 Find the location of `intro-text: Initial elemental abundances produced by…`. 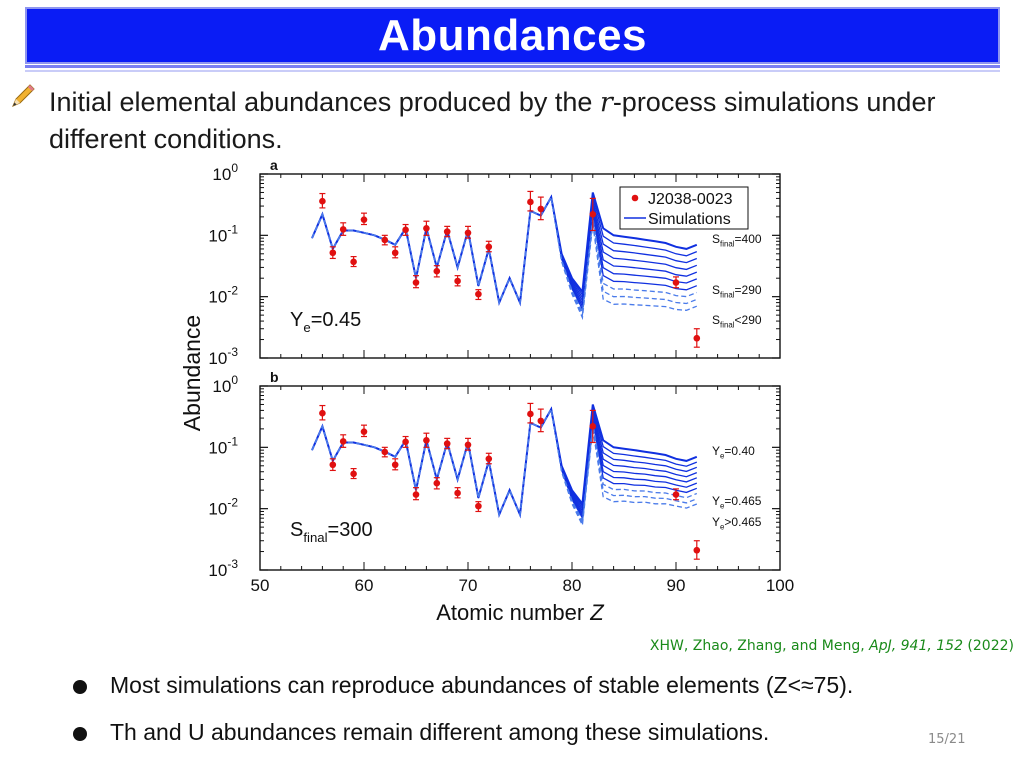

intro-text: Initial elemental abundances produced by… is located at coordinates (492, 120).